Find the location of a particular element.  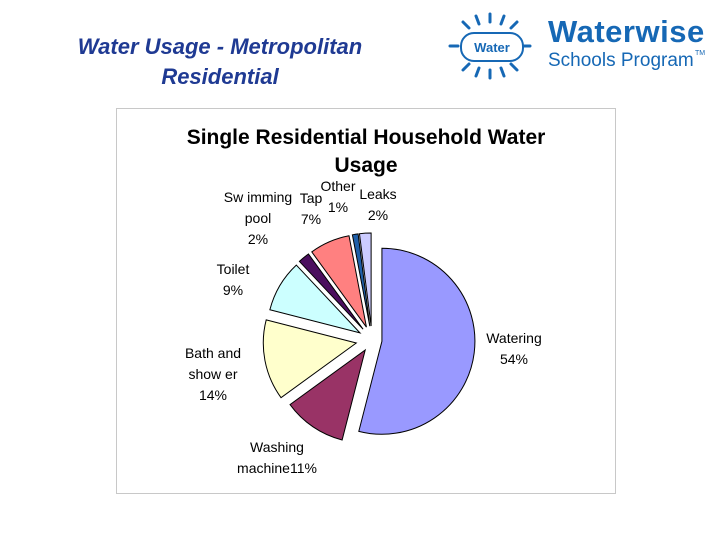

logo-badge: Water is located at coordinates (492, 47).